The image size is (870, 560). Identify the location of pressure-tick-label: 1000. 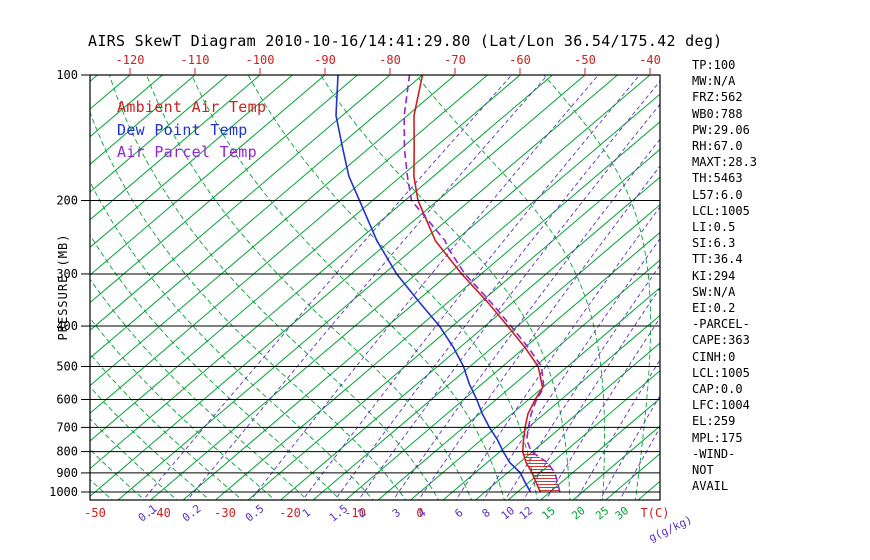
(63, 492).